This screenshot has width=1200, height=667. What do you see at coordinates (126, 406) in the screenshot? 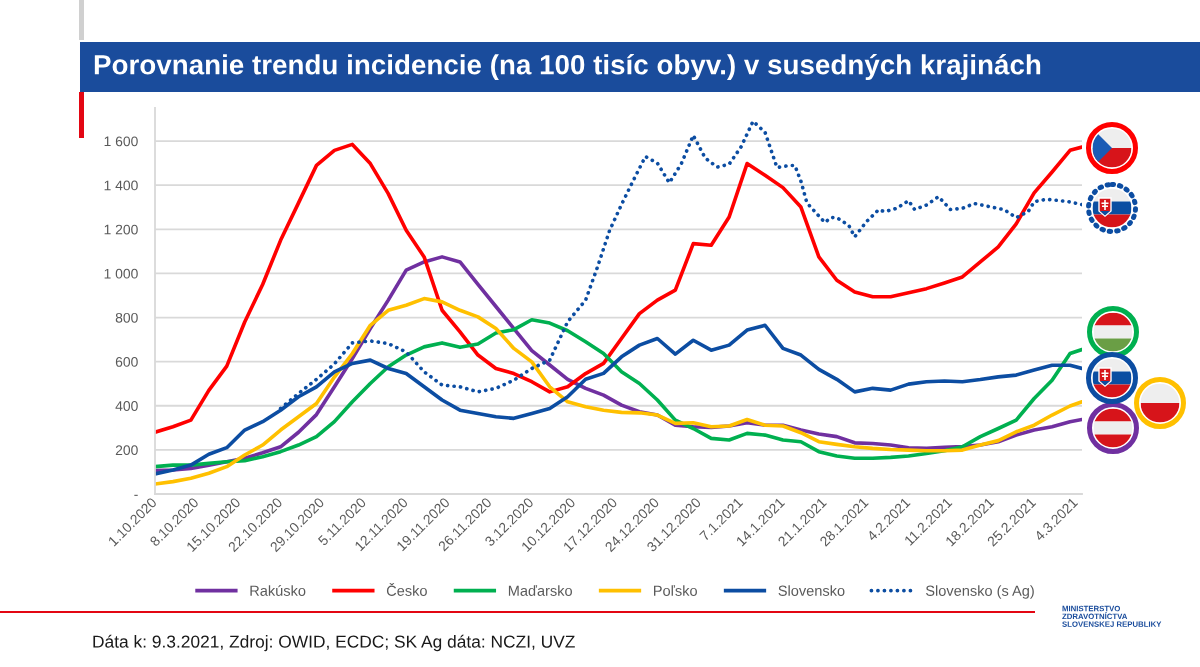
I see `y-tick-label: 400` at bounding box center [126, 406].